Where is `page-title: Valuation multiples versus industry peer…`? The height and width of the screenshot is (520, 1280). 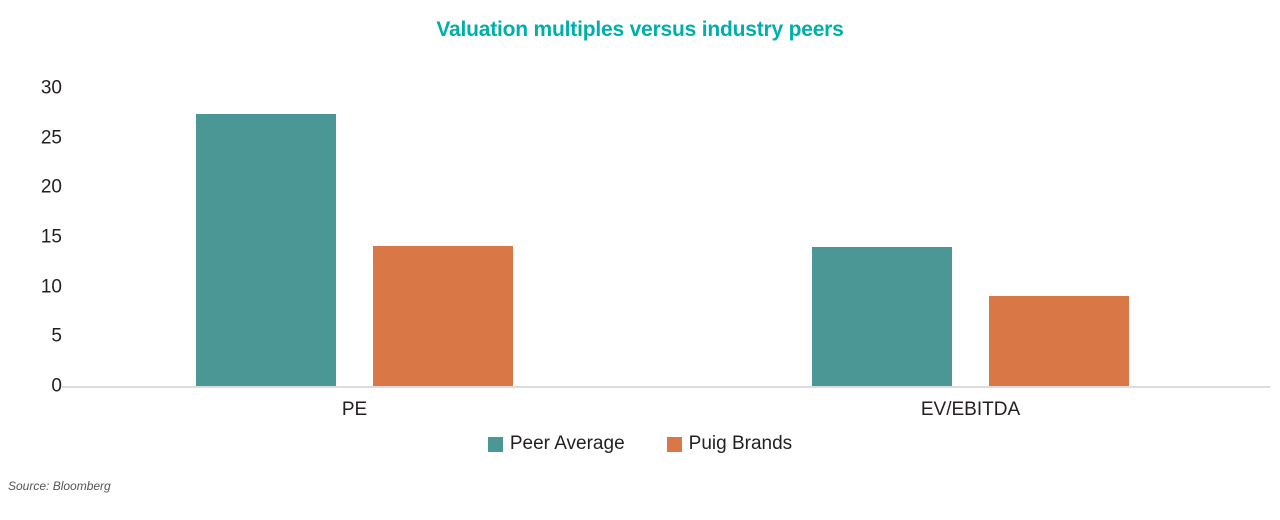
page-title: Valuation multiples versus industry peer… is located at coordinates (640, 29).